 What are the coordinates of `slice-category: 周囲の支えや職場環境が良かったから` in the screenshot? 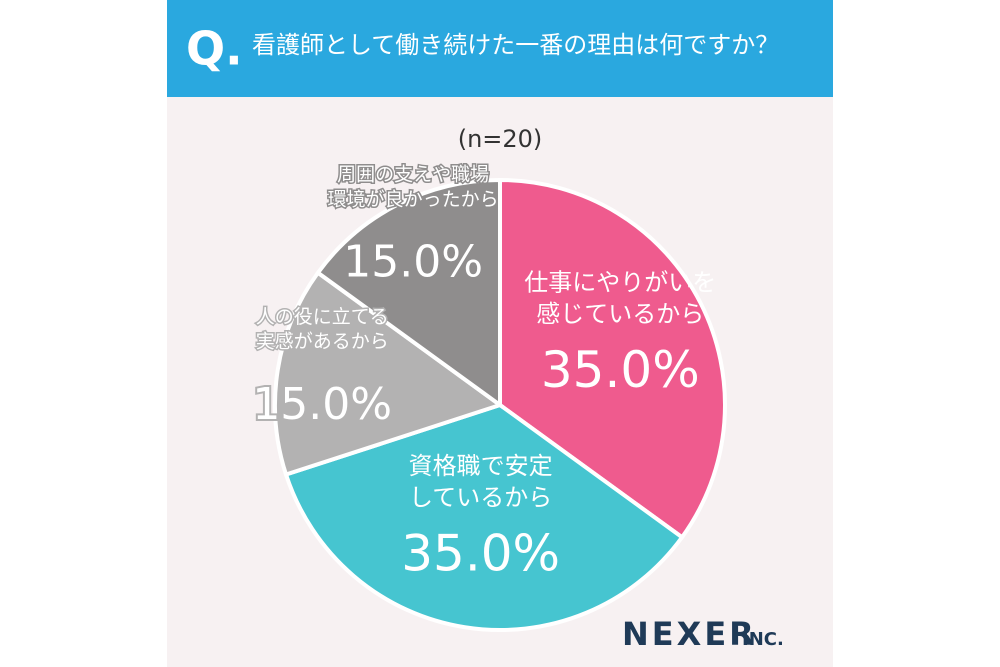 It's located at (413, 186).